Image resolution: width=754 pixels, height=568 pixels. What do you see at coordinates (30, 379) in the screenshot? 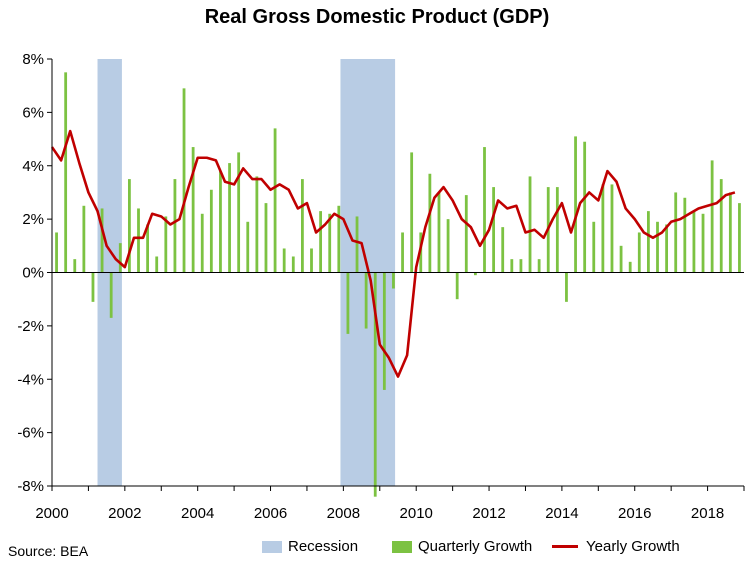
I see `y-tick-label: -4%` at bounding box center [30, 379].